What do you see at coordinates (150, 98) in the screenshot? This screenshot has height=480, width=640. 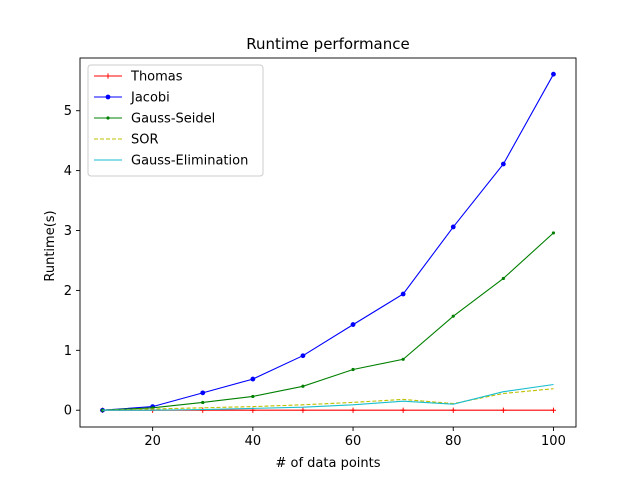 I see `legend-label-jacobi: Jacobi` at bounding box center [150, 98].